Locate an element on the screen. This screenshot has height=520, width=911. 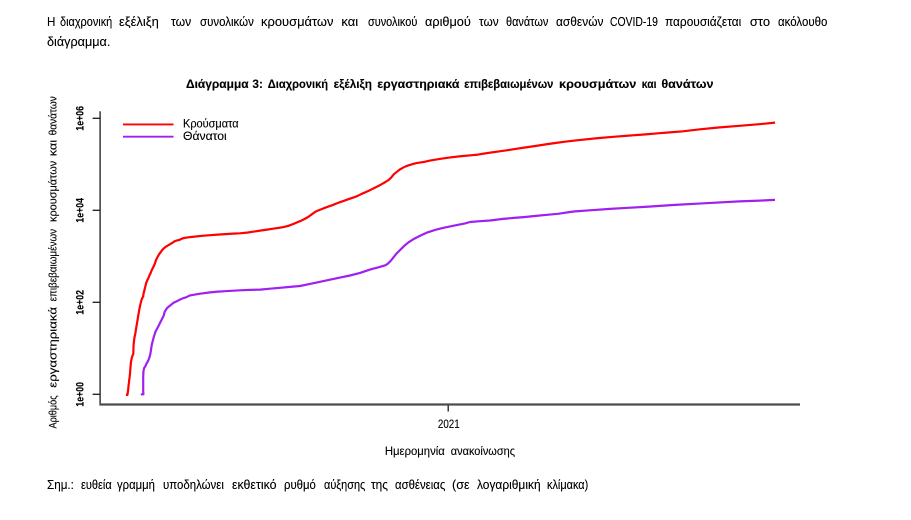
svg-text: Διάγραμμα is located at coordinates (217, 84).